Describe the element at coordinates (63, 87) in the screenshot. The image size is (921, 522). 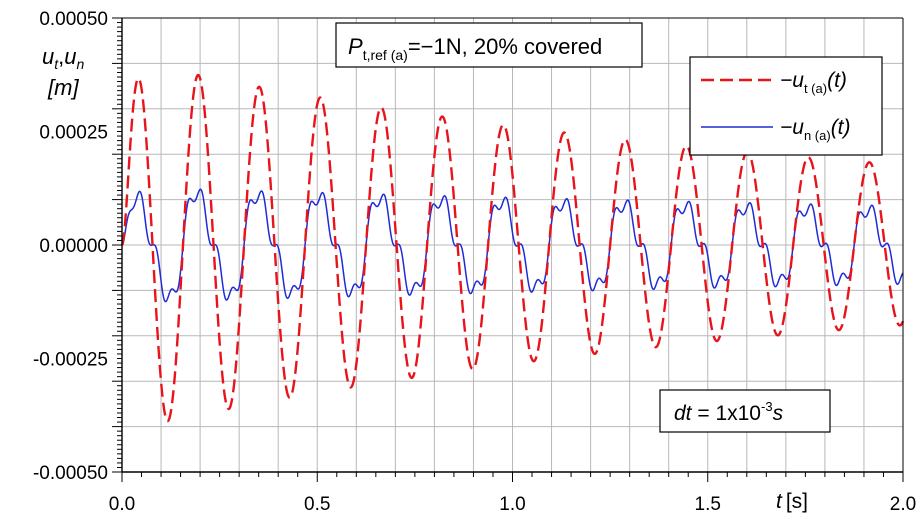
I see `svg-text: [m]` at that location.